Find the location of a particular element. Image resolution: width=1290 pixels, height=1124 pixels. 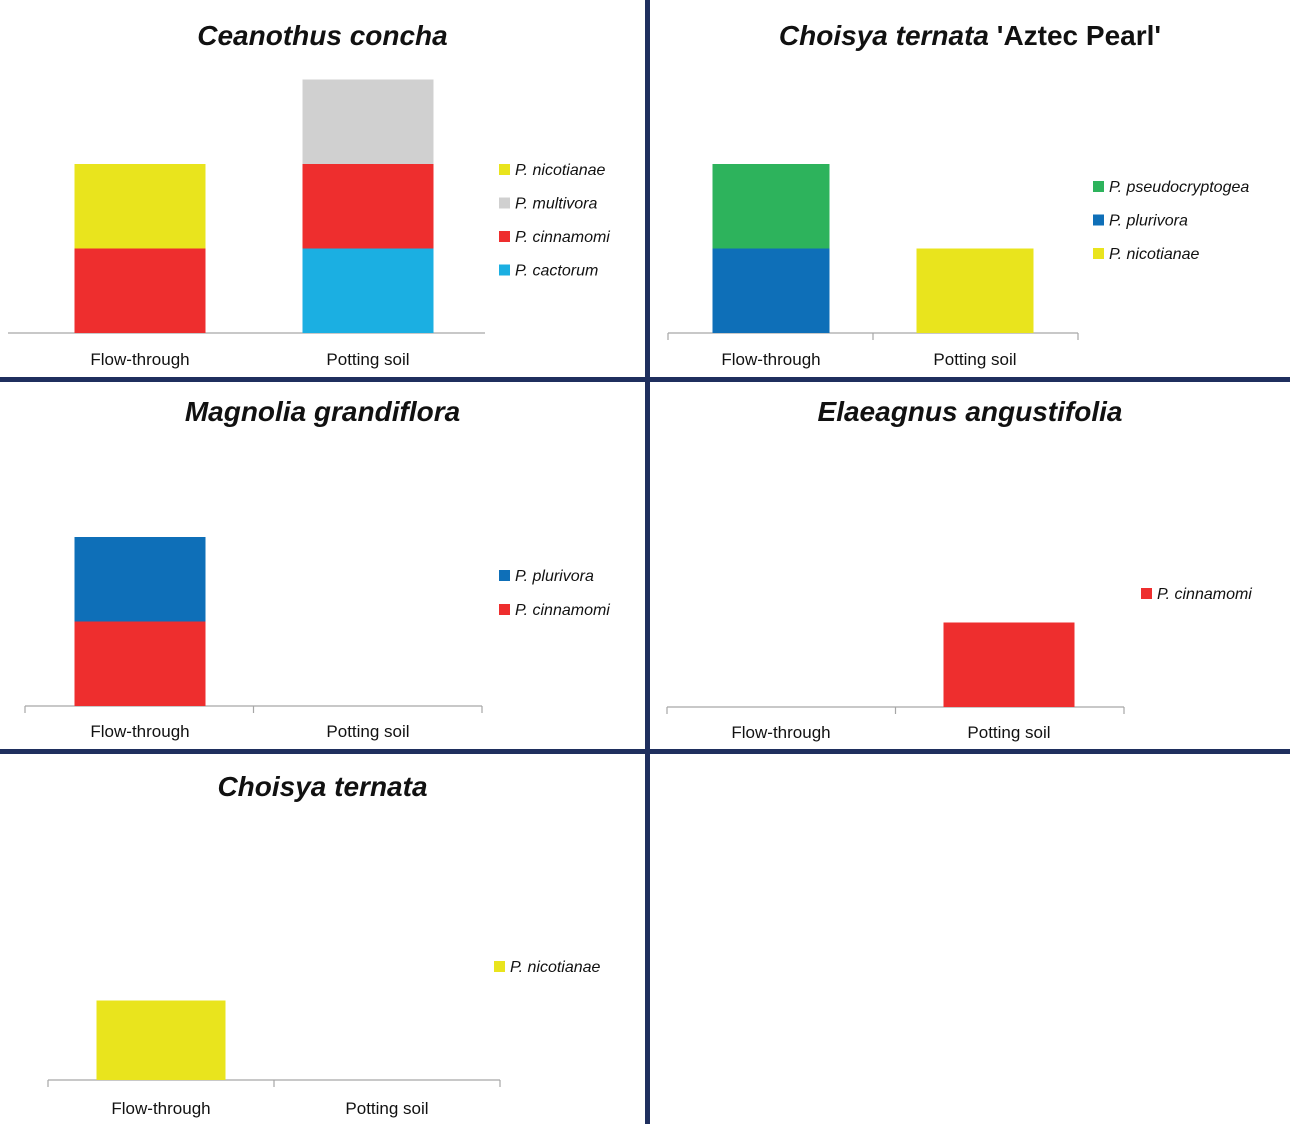

legend-swatch-p-pseudocryptogea is located at coordinates (1098, 186).